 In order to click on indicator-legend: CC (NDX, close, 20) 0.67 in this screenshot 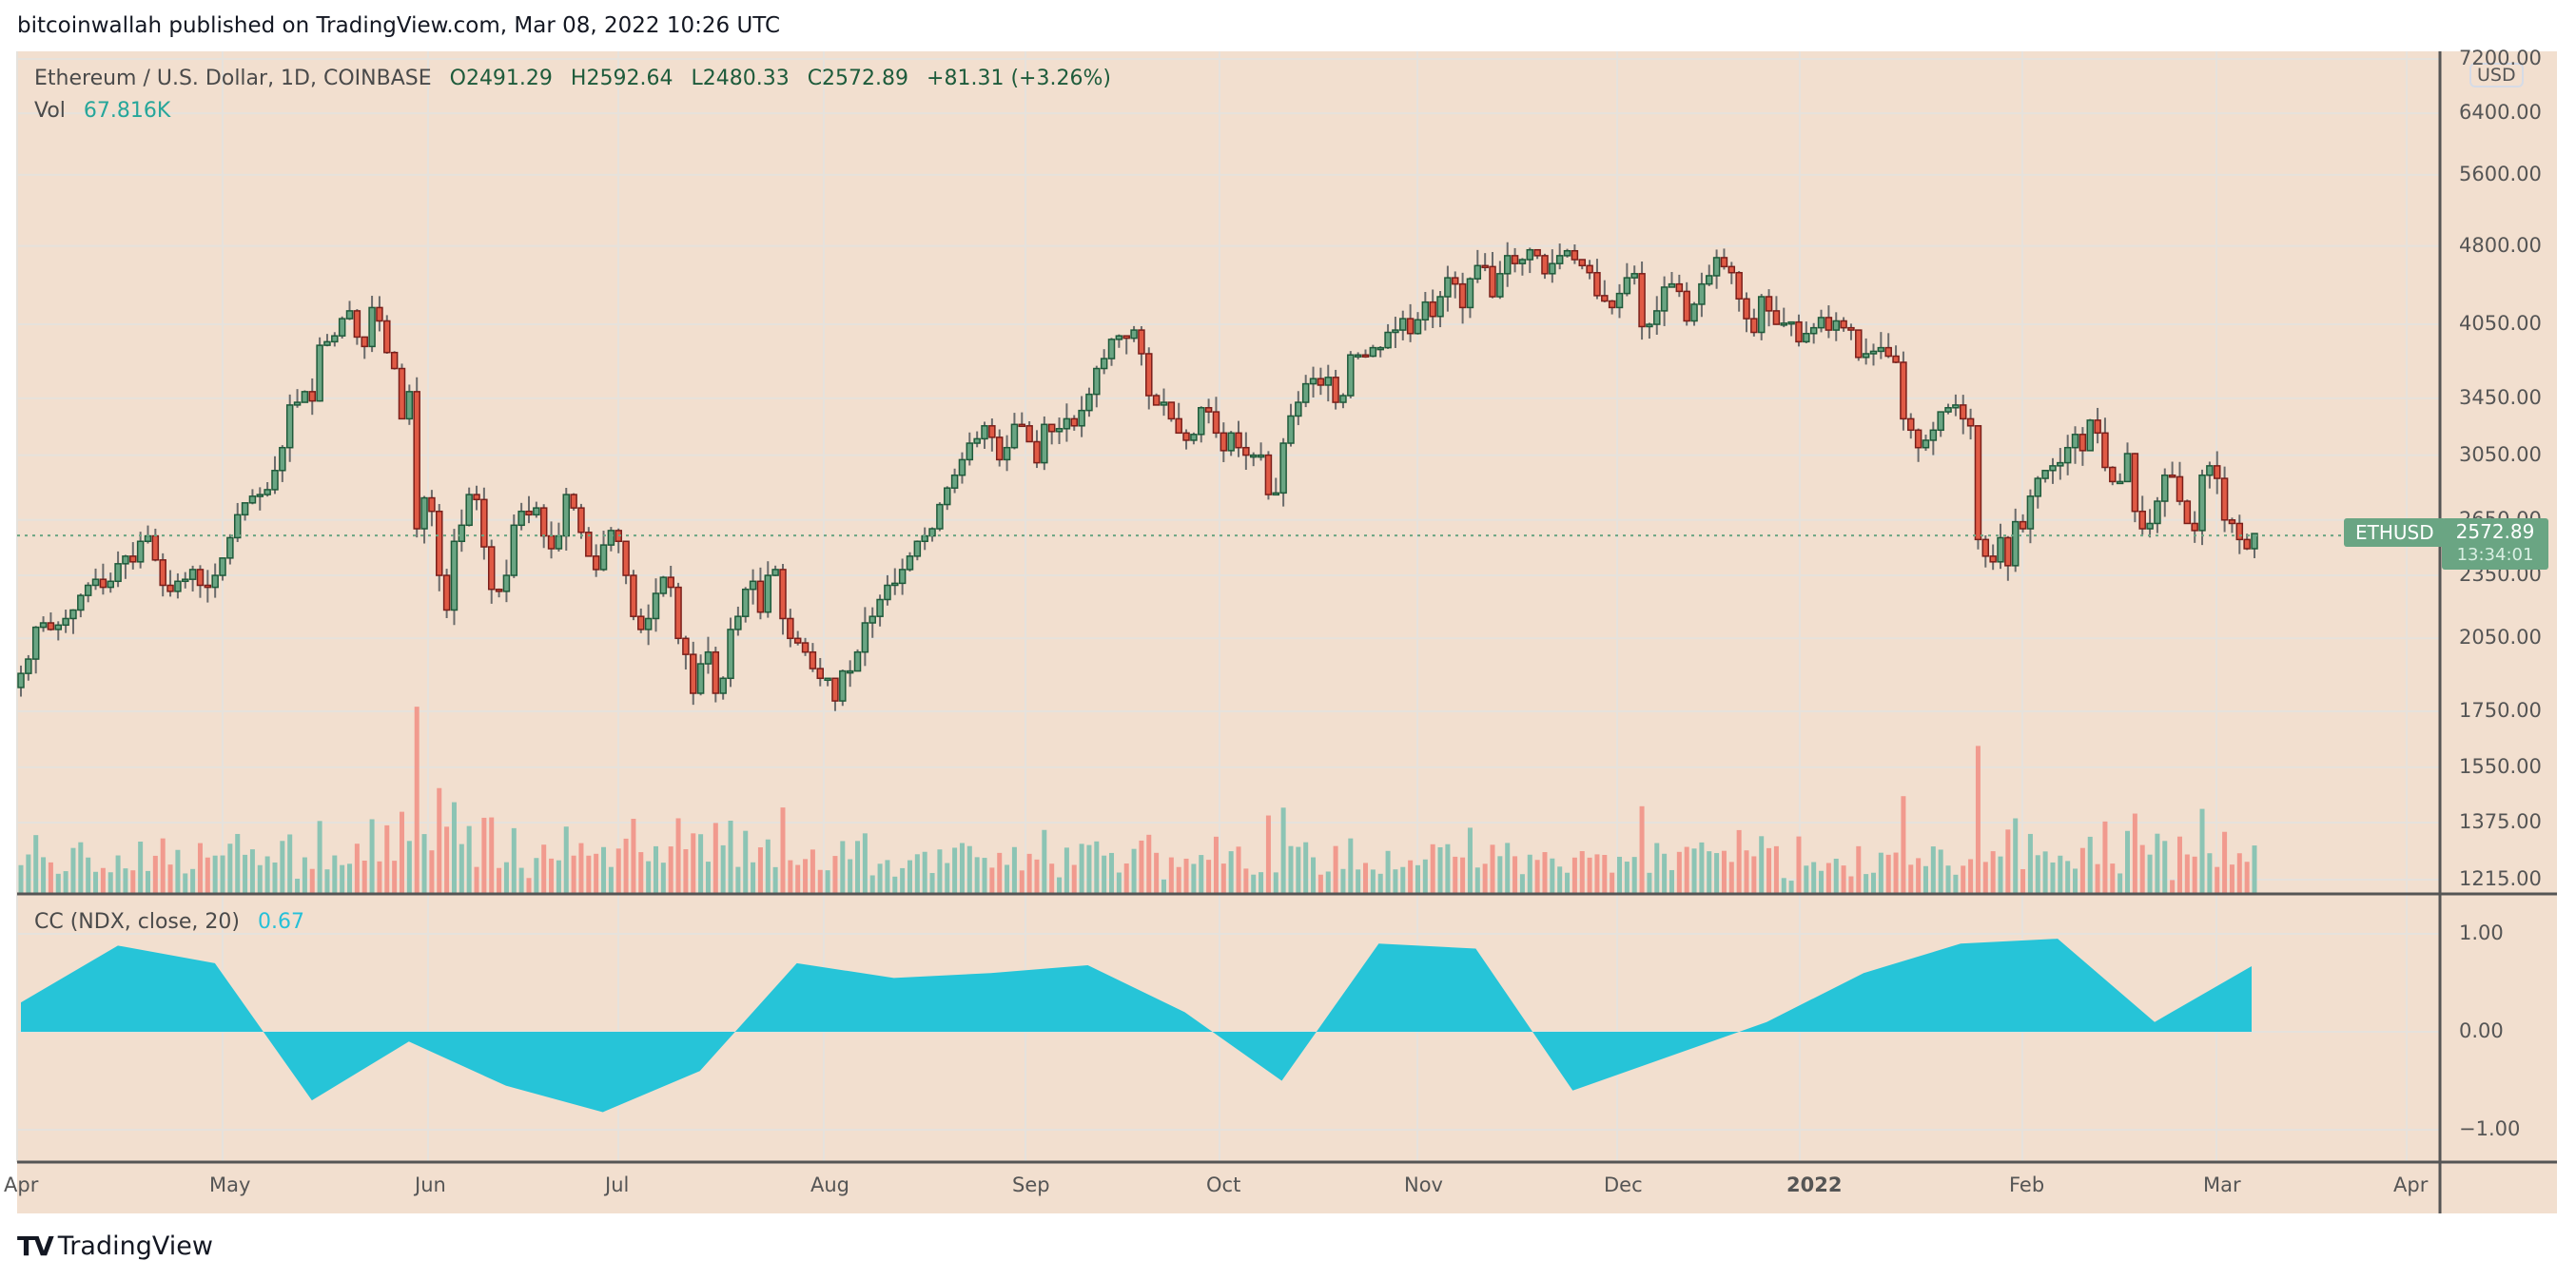, I will do `click(169, 922)`.